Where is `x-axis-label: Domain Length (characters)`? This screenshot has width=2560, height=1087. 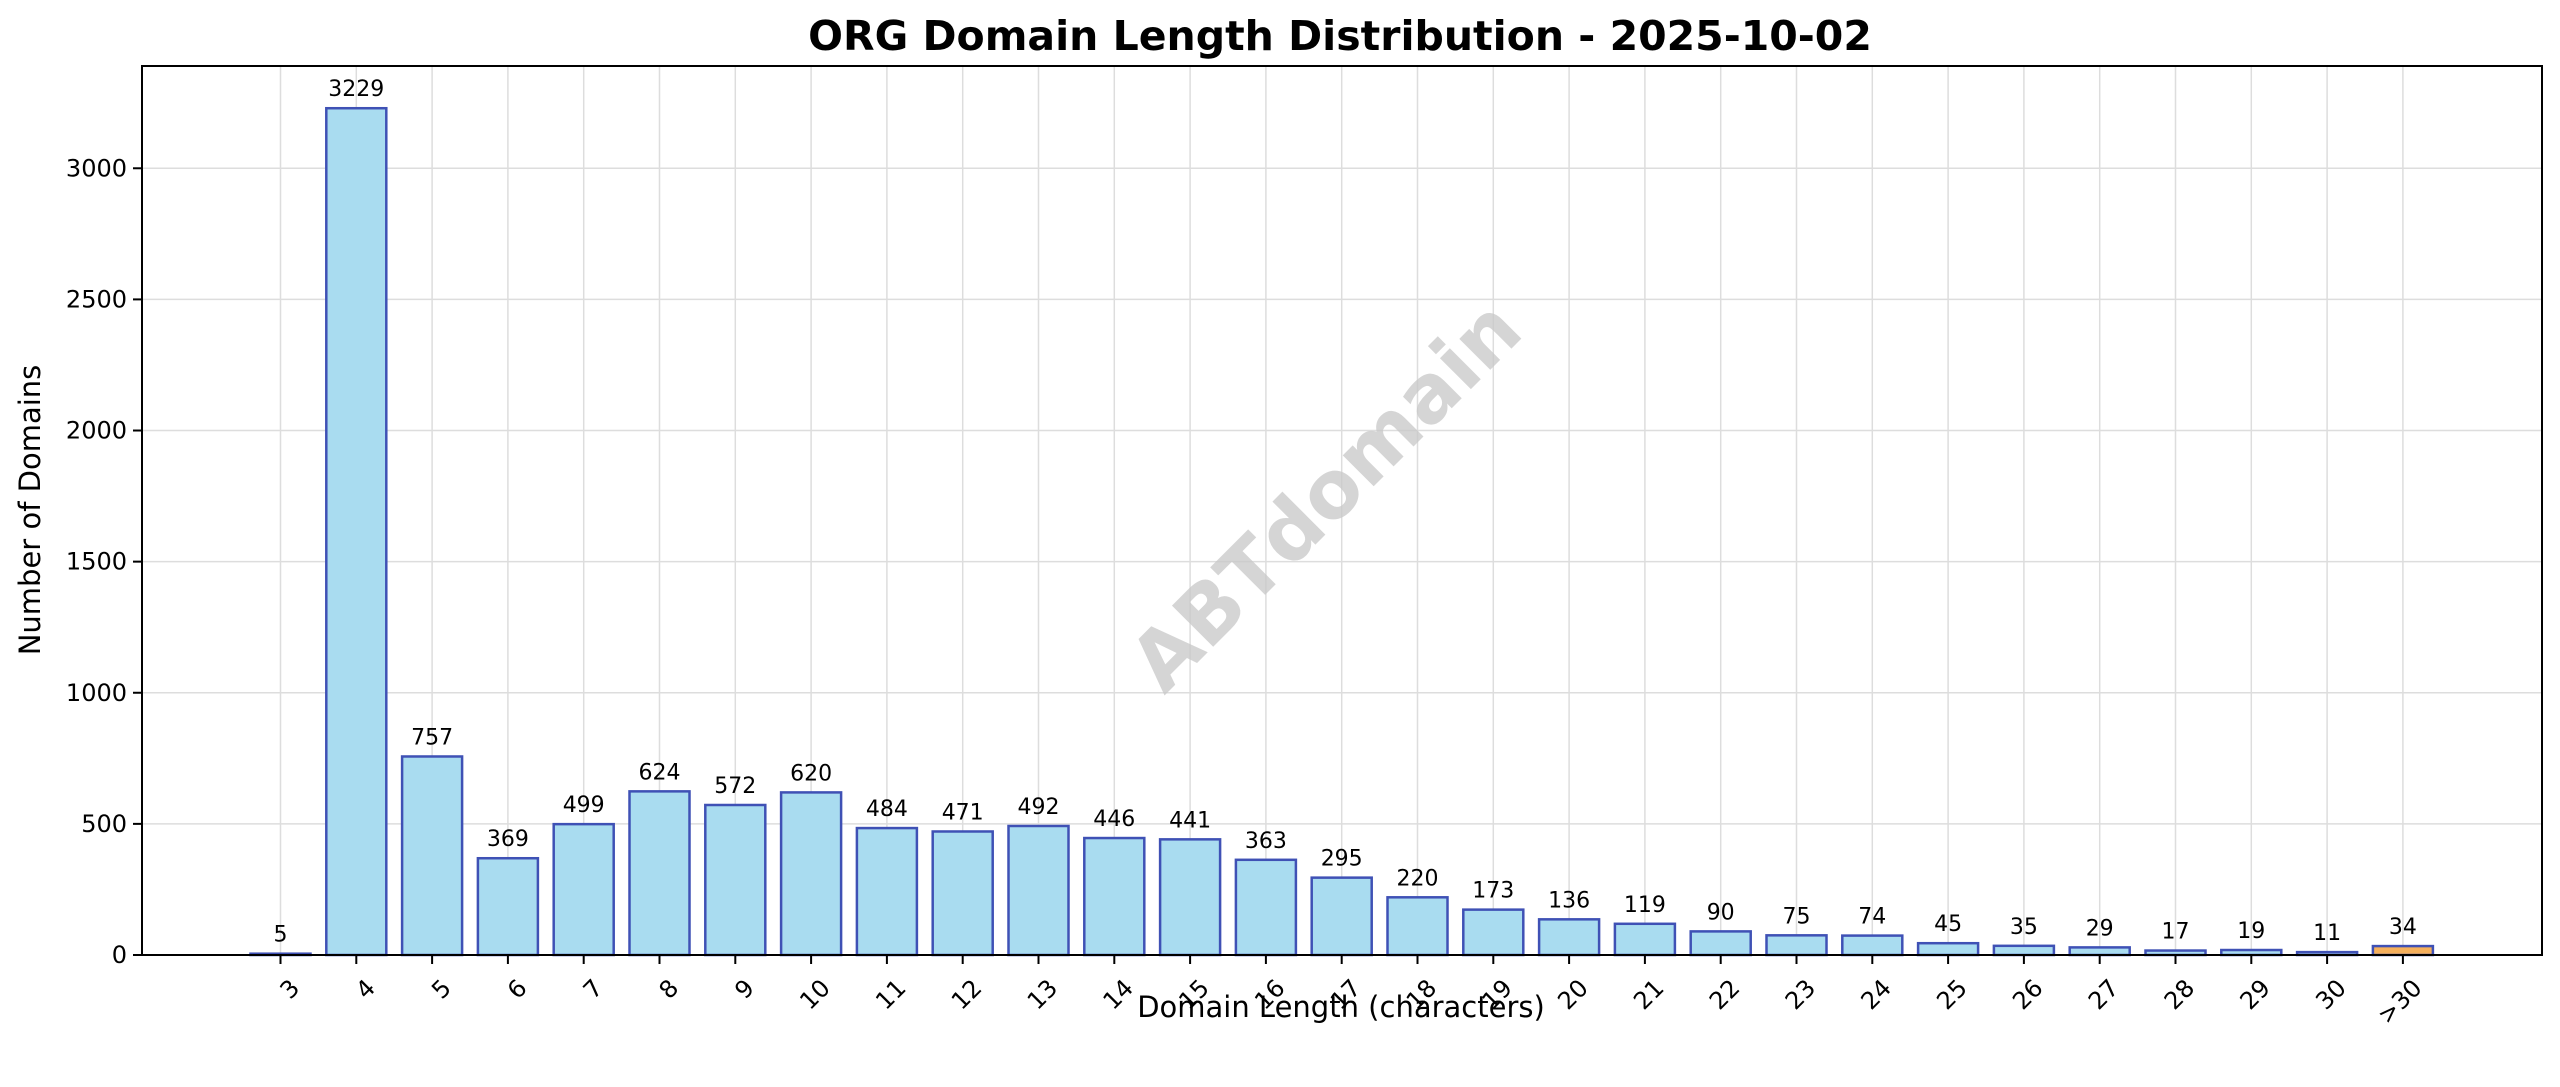
x-axis-label: Domain Length (characters) is located at coordinates (1341, 1007).